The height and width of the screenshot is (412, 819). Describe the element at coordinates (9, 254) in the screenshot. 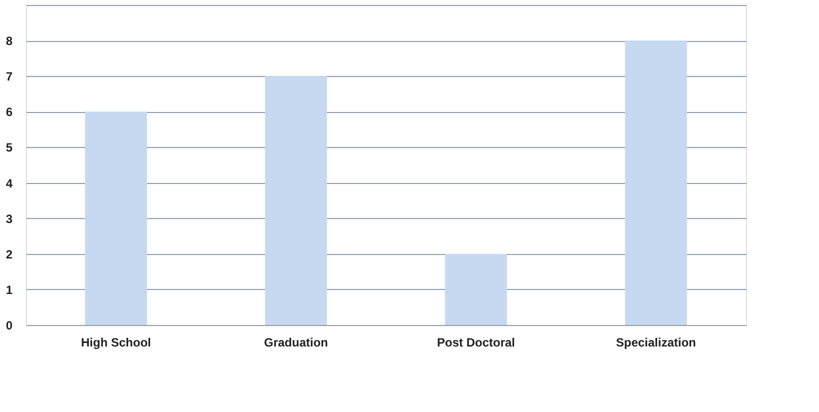

I see `y-tick-label: 2` at that location.